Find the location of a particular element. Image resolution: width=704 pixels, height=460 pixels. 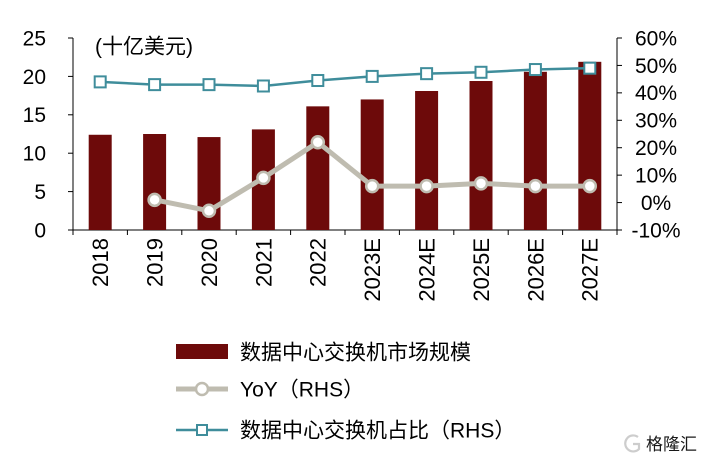

share-point-2026e is located at coordinates (535, 70).